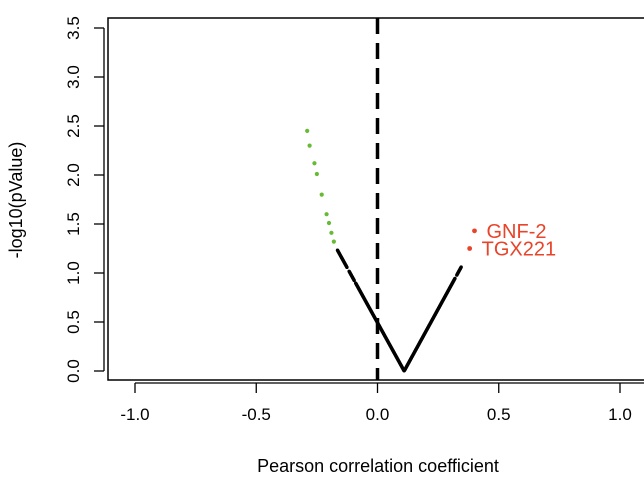  Describe the element at coordinates (73, 371) in the screenshot. I see `y-tick-label: 0.0` at that location.